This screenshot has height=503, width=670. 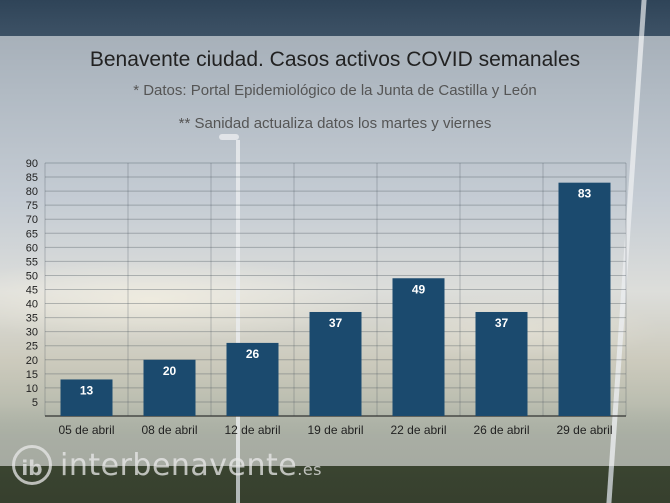 What do you see at coordinates (32, 305) in the screenshot?
I see `y-tick-label: 40` at bounding box center [32, 305].